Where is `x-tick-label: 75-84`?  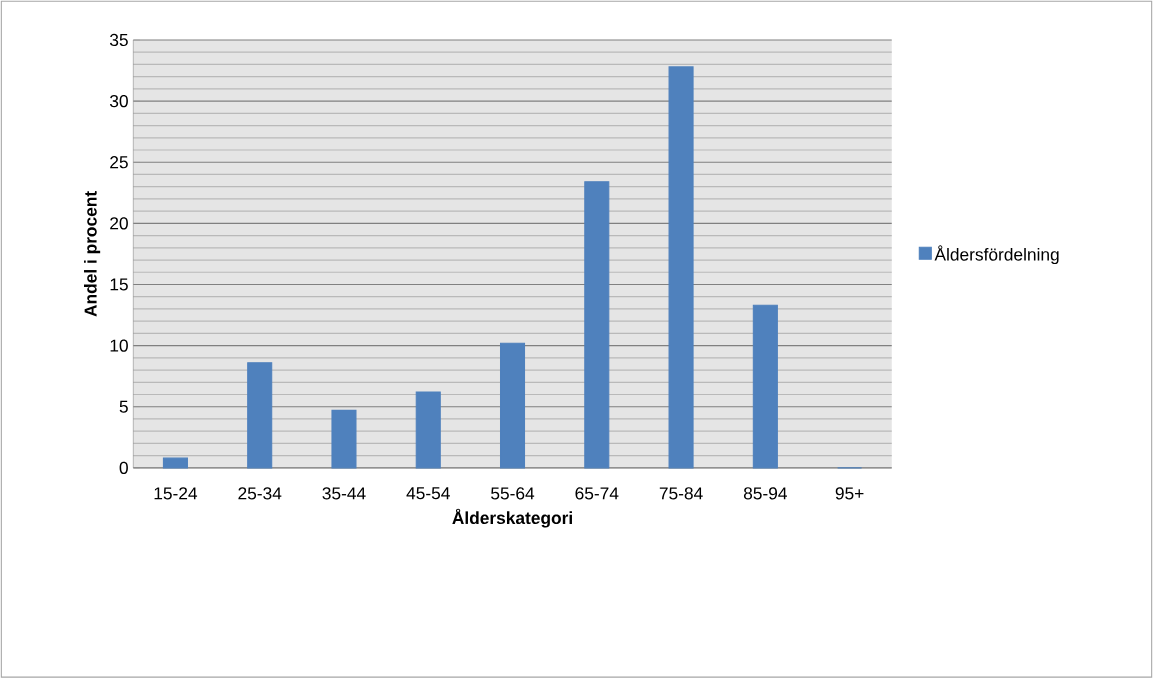 x-tick-label: 75-84 is located at coordinates (681, 493).